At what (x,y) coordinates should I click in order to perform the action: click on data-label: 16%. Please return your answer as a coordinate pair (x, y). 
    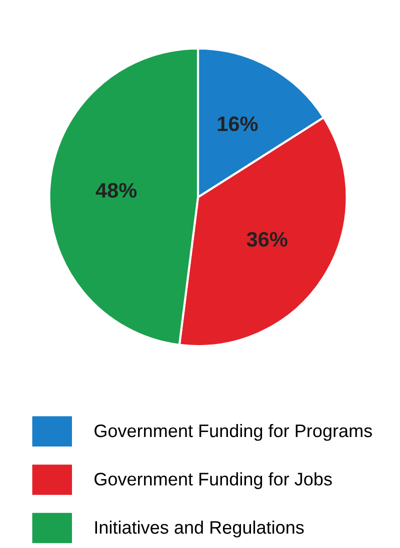
    Looking at the image, I should click on (238, 124).